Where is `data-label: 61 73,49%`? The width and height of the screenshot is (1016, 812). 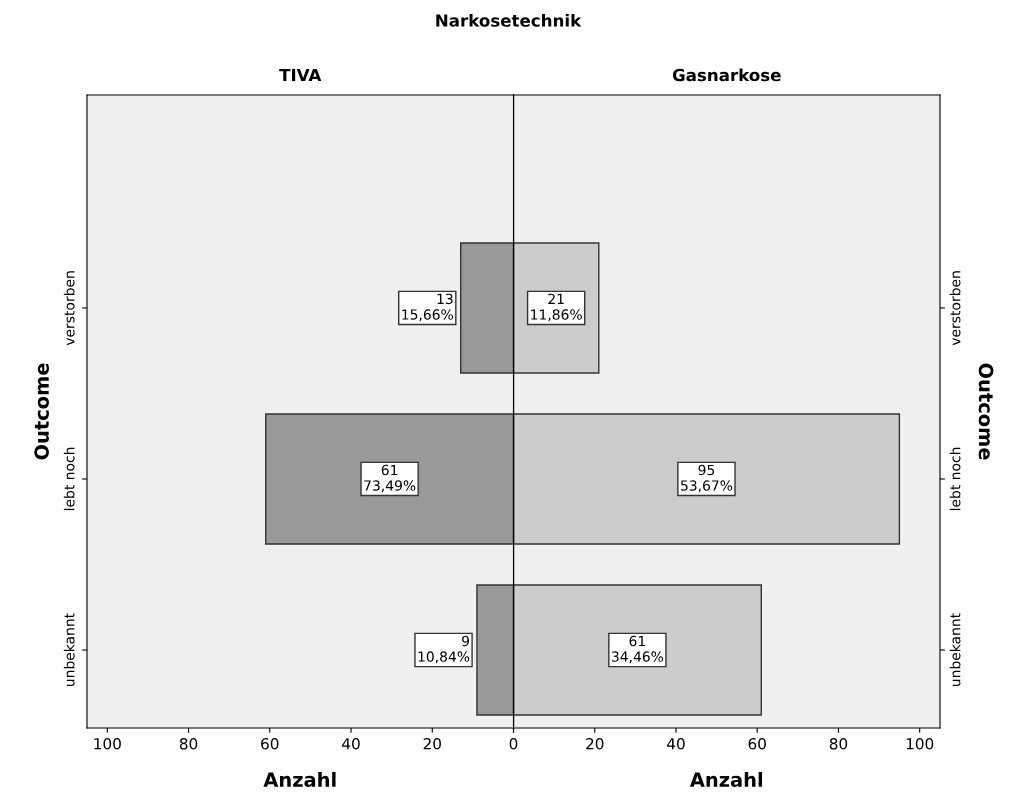
data-label: 61 73,49% is located at coordinates (390, 478).